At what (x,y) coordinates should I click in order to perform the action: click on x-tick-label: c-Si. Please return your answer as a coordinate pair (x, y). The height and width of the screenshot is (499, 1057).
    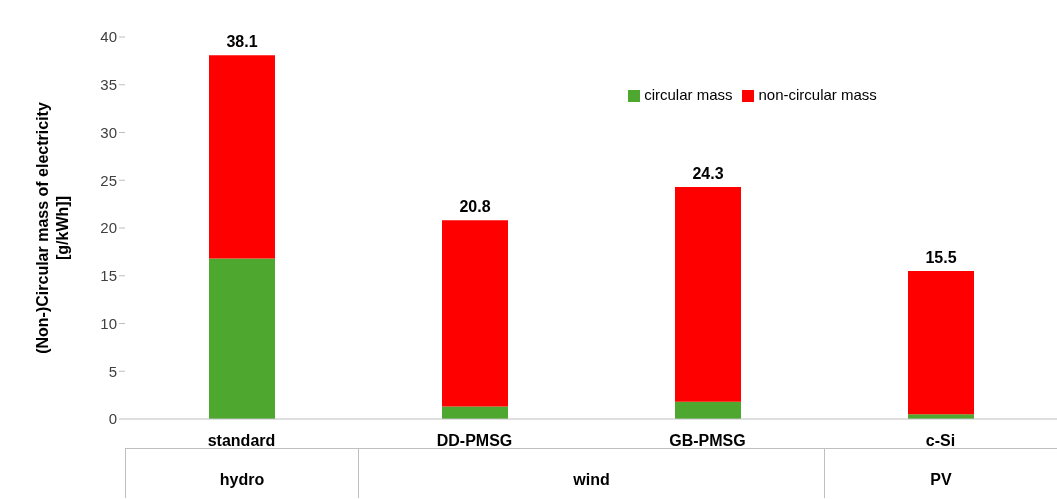
    Looking at the image, I should click on (940, 441).